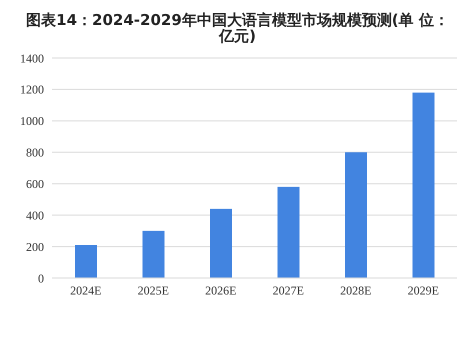 The image size is (475, 351). What do you see at coordinates (220, 291) in the screenshot?
I see `x-tick-label: 2026E` at bounding box center [220, 291].